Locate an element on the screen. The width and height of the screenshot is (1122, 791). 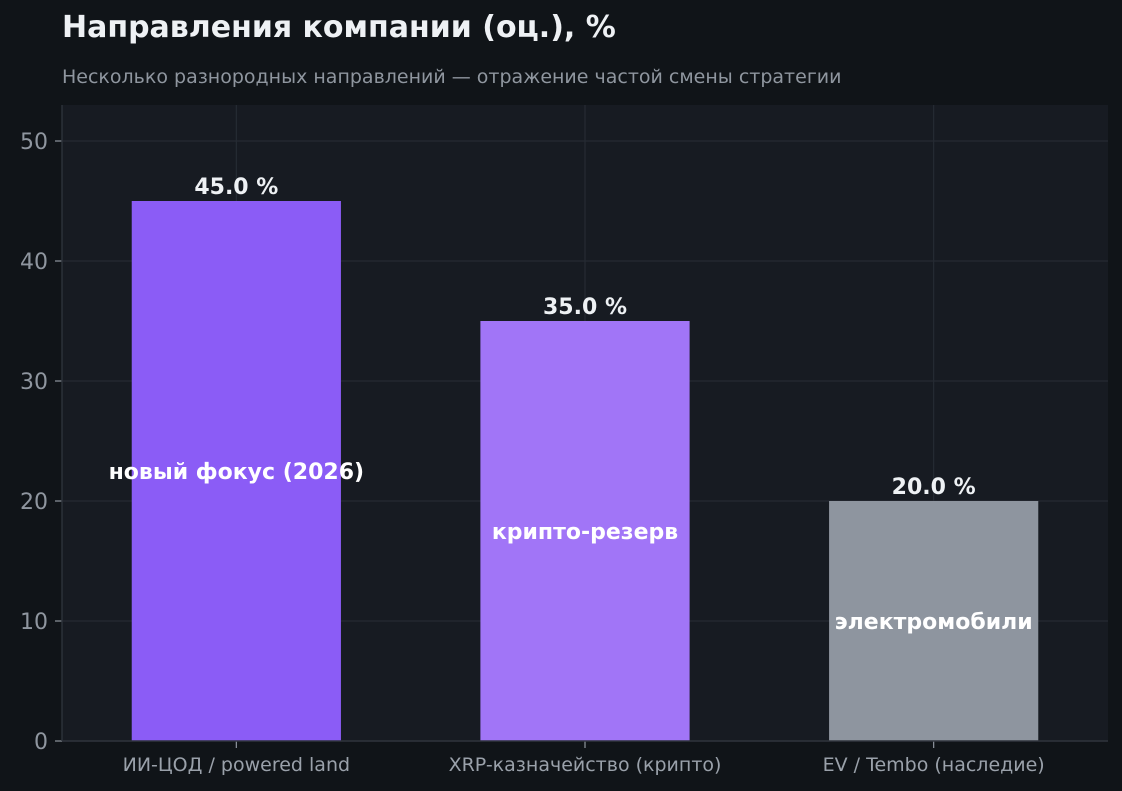
bar-value-label: 45.0 % is located at coordinates (236, 187).